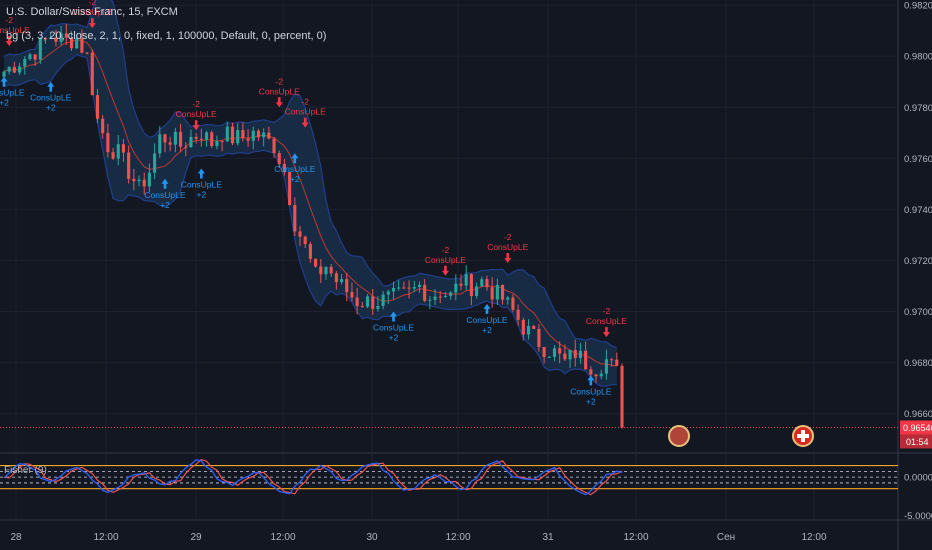  I want to click on time-tick-label: Сен, so click(726, 537).